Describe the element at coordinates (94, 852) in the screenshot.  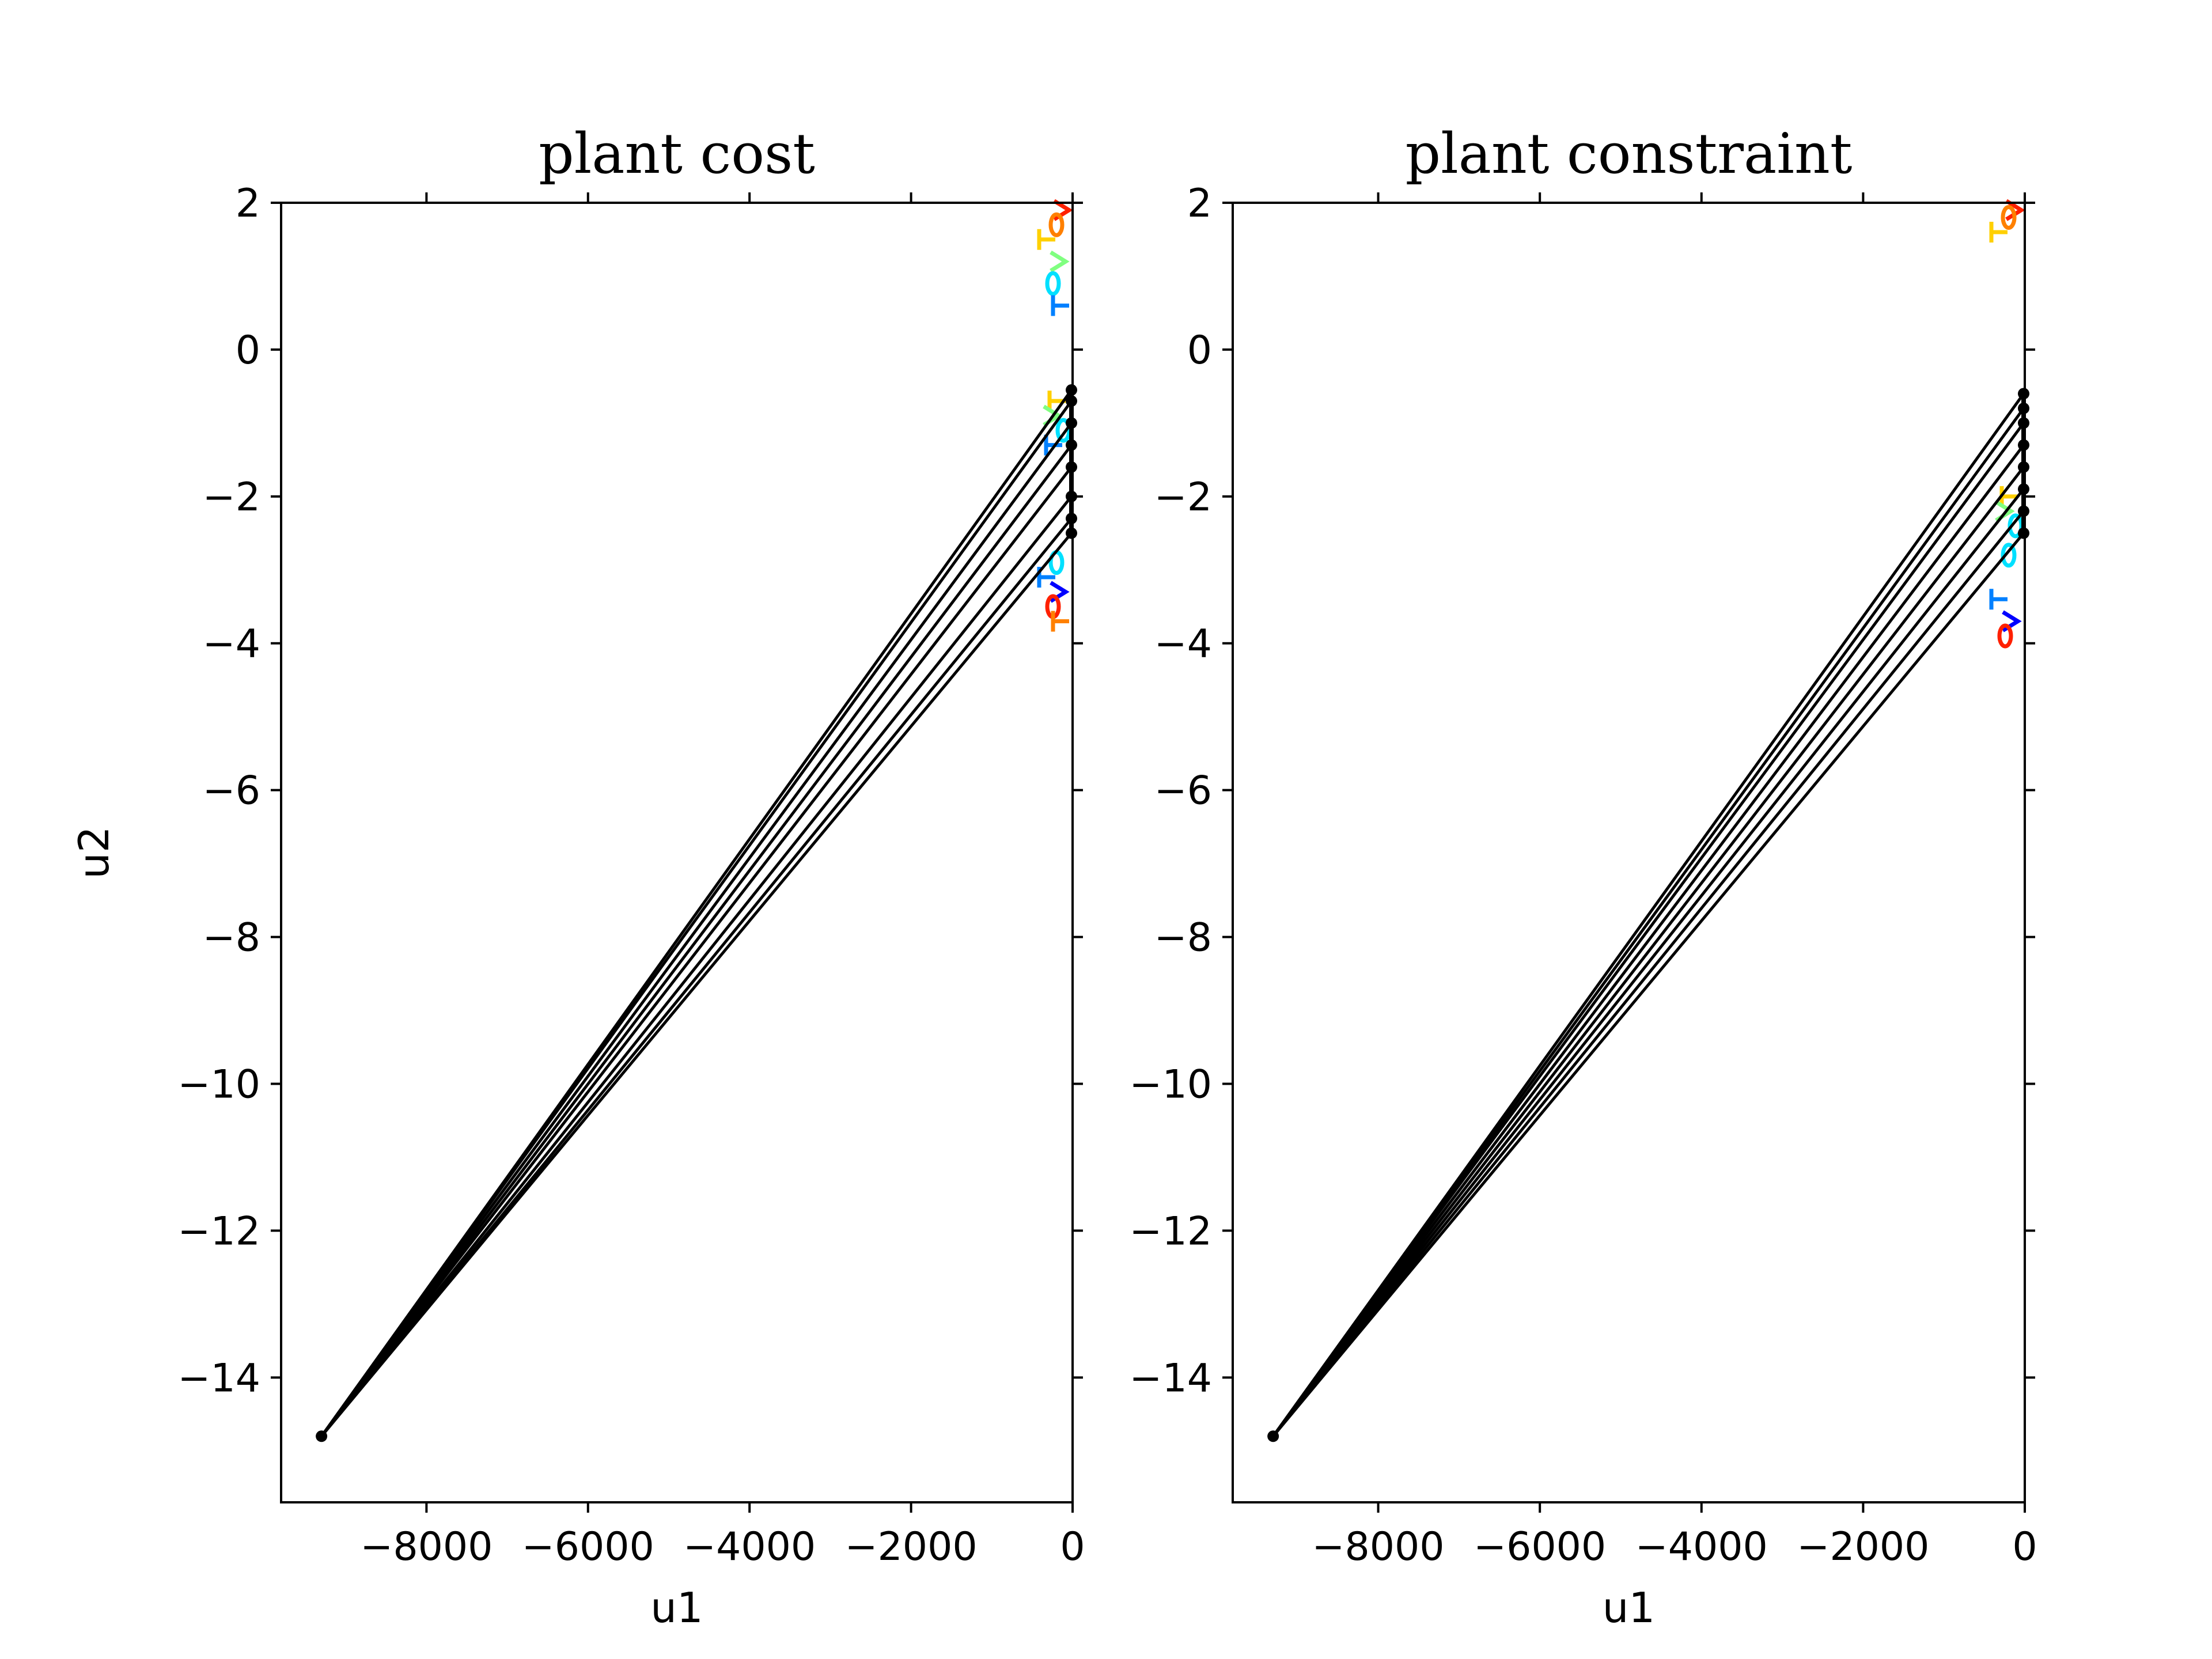
I see `y-axis-label: u2` at that location.